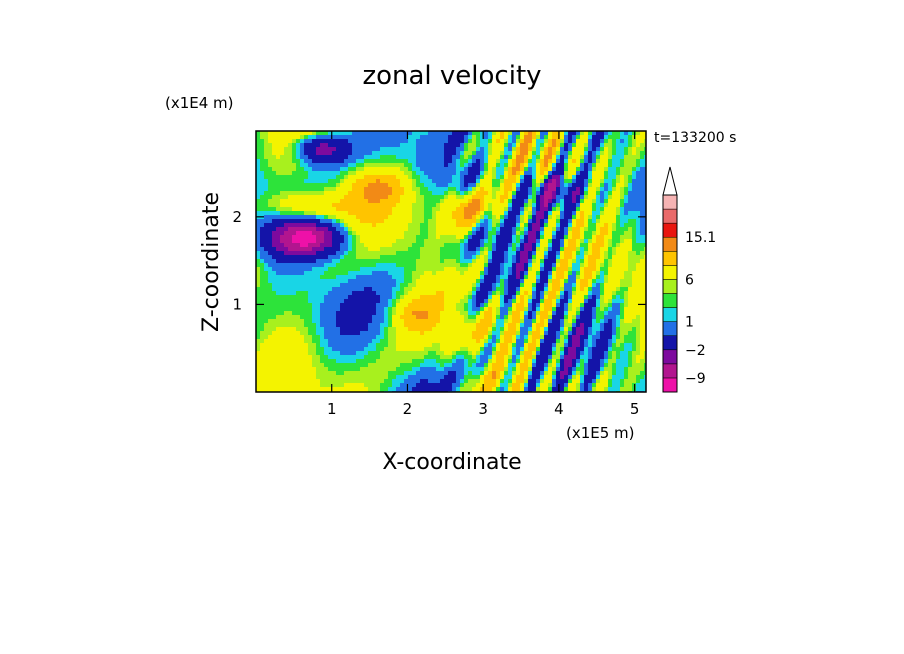  What do you see at coordinates (211, 262) in the screenshot?
I see `y-axis-label: Z-coordinate` at bounding box center [211, 262].